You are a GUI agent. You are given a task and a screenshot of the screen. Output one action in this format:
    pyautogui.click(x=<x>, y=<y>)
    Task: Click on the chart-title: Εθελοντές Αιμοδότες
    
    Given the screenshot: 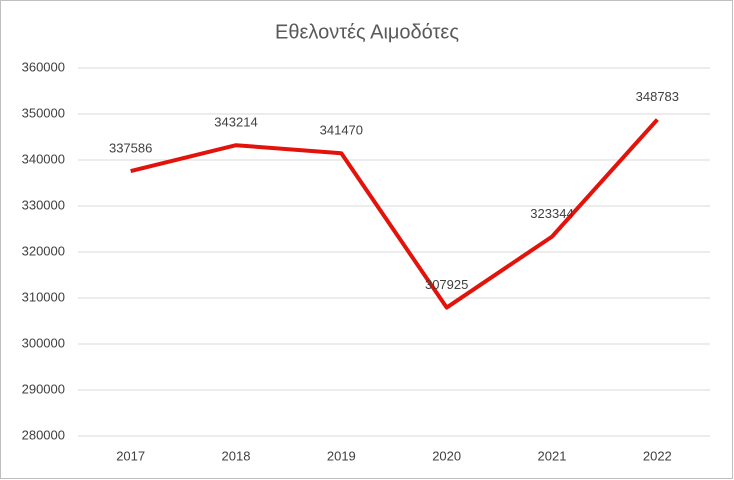 What is the action you would take?
    pyautogui.click(x=367, y=32)
    